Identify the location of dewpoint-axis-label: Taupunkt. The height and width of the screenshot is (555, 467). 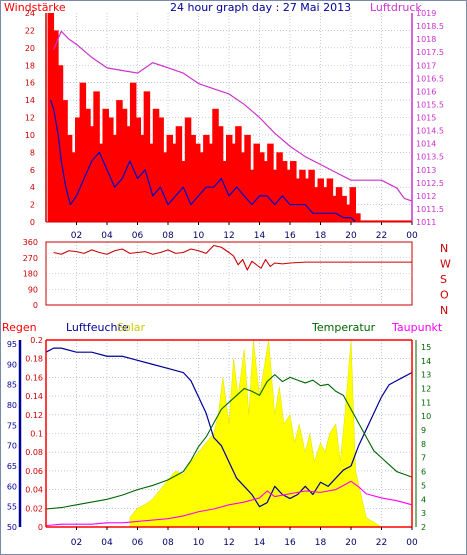
(417, 327).